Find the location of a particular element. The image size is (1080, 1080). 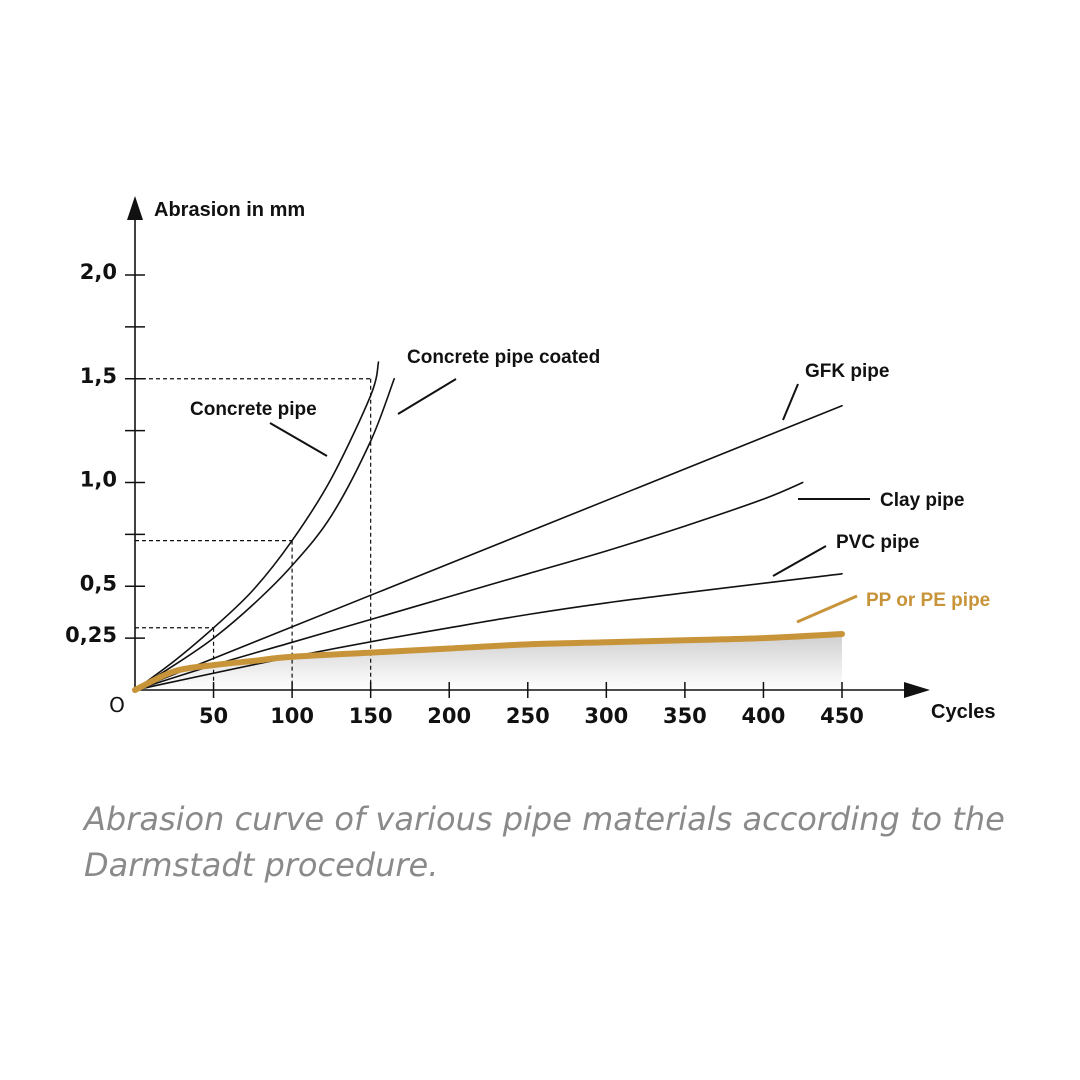

series-line-pvc-pipe is located at coordinates (488, 632).